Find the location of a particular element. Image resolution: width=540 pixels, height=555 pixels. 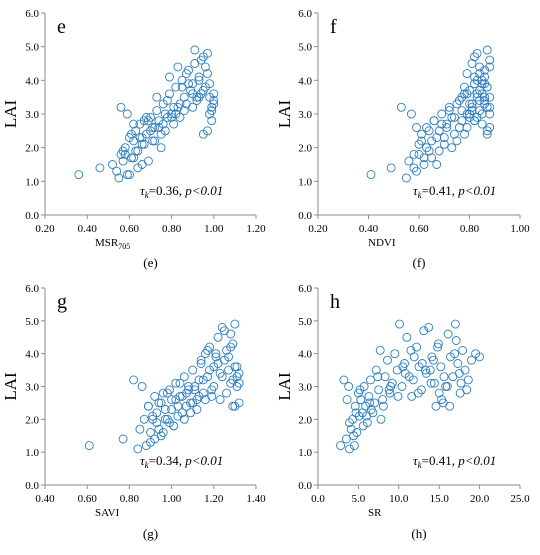

panel-caption: (f) is located at coordinates (419, 262).